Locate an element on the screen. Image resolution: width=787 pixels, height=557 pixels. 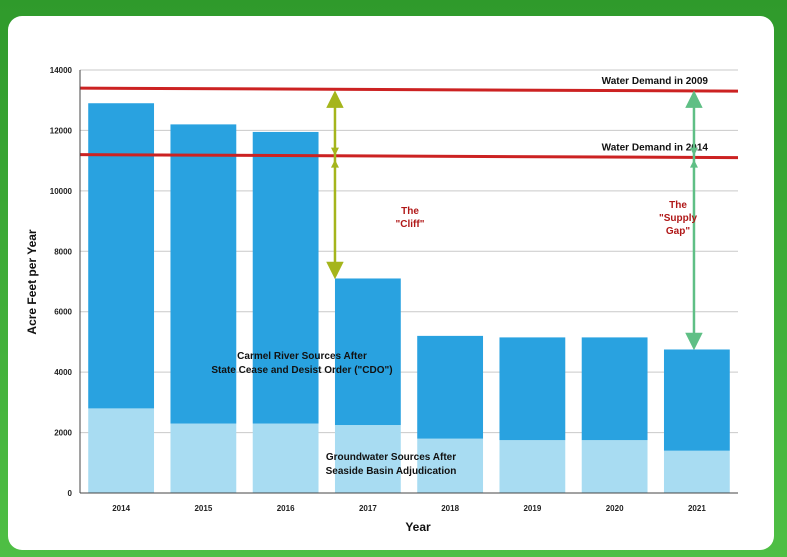
y-tick-label: 6000 is located at coordinates (63, 312).